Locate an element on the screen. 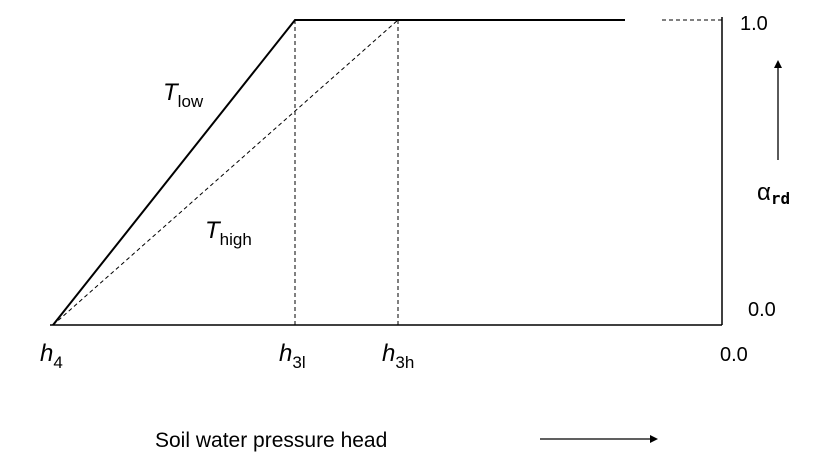 The image size is (820, 464). x-end-label: 0.0 is located at coordinates (734, 355).